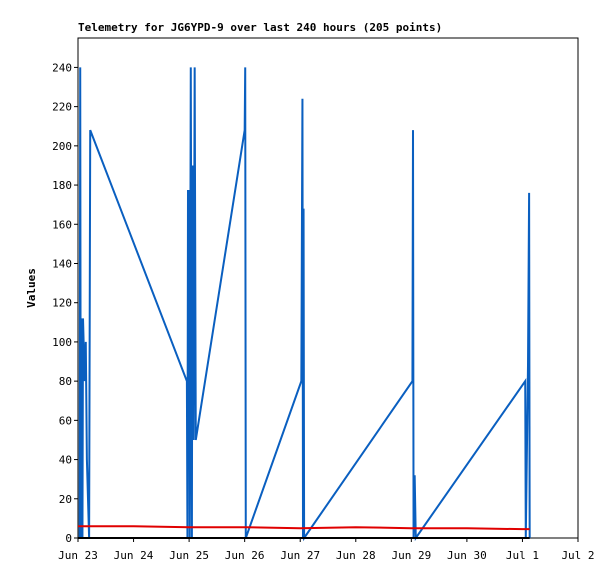  I want to click on x-tick-label: Jun 28, so click(356, 555).